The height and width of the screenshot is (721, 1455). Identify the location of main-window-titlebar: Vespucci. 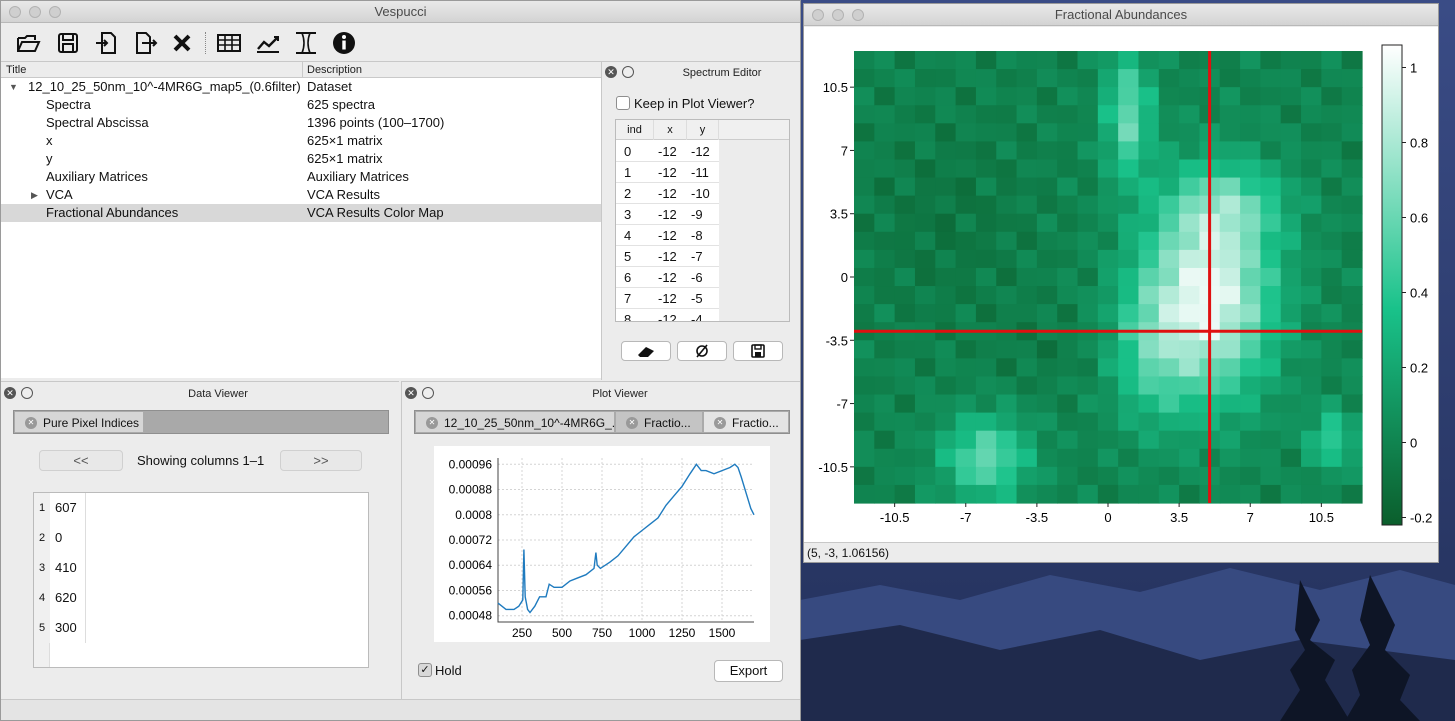
(400, 12).